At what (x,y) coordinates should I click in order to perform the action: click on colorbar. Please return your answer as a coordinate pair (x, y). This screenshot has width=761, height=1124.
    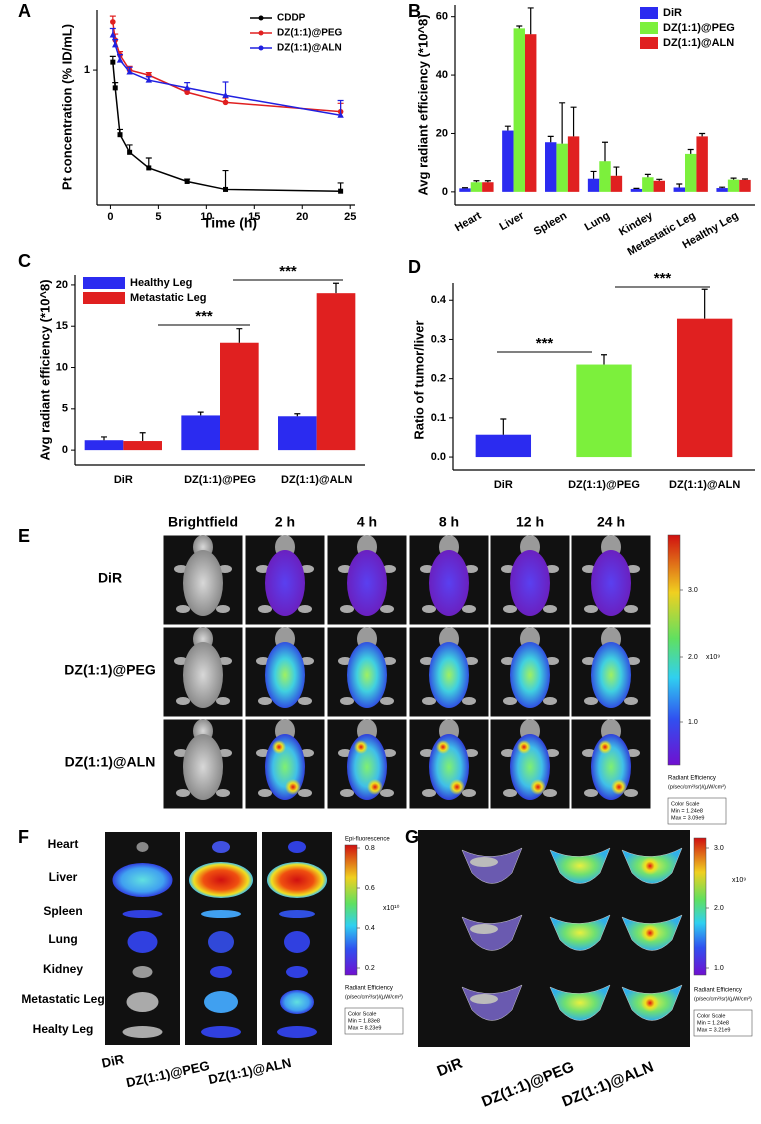
    Looking at the image, I should click on (700, 906).